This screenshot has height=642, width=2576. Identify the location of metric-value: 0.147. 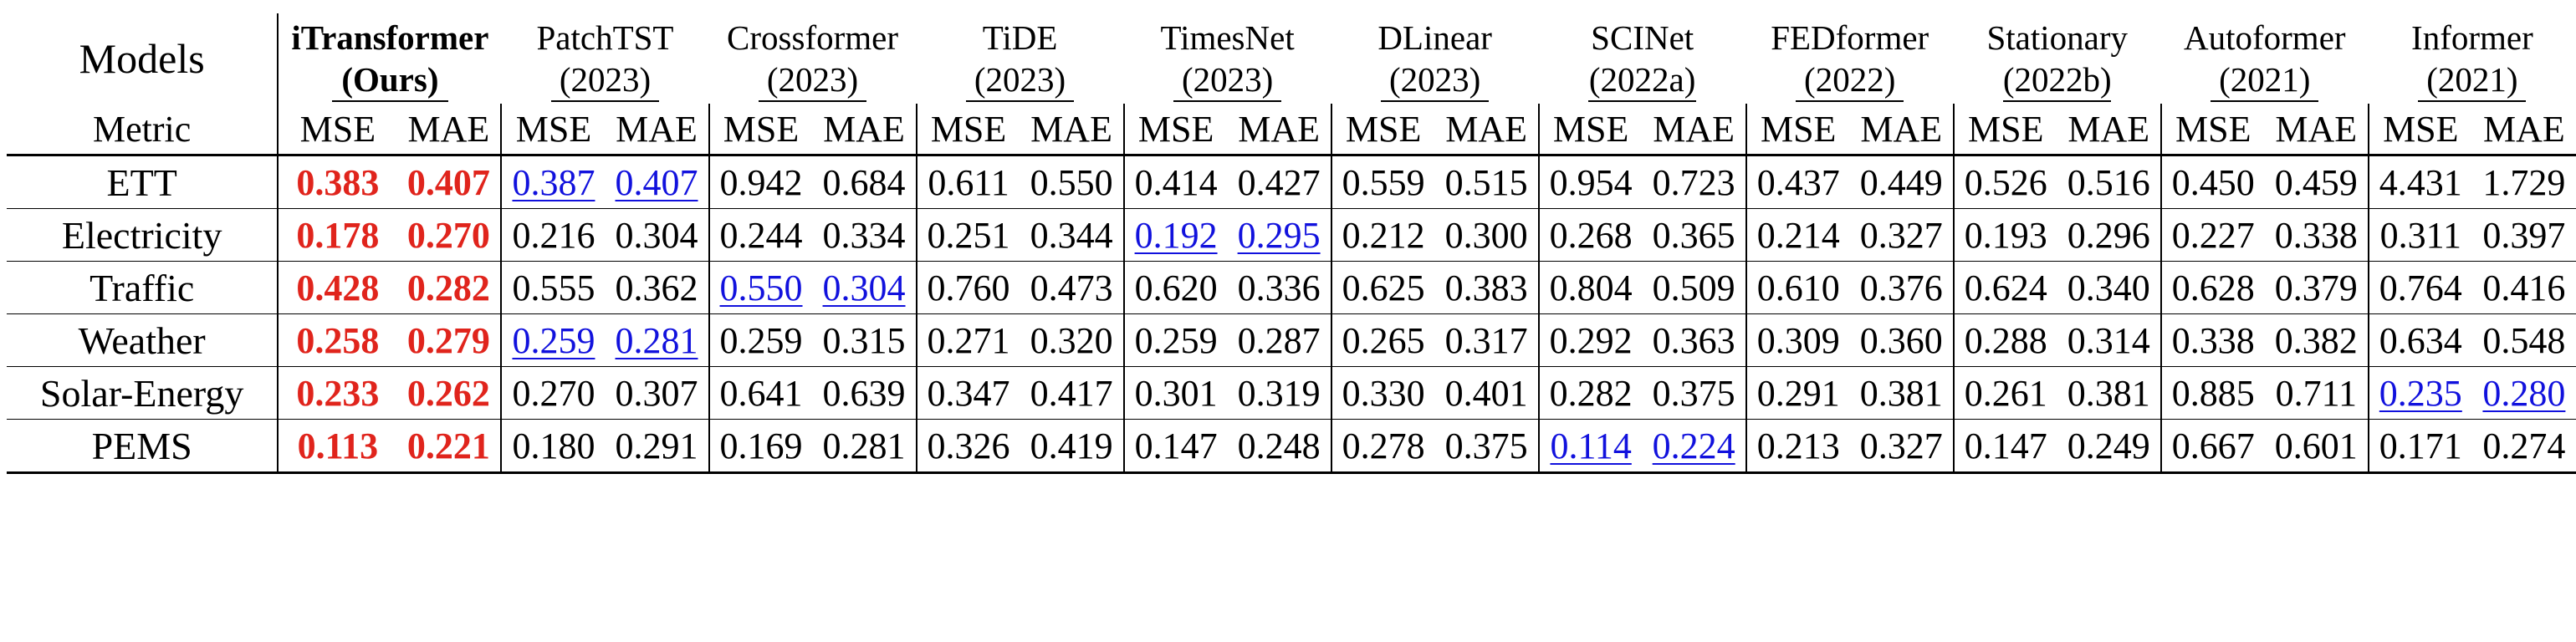
(2005, 445).